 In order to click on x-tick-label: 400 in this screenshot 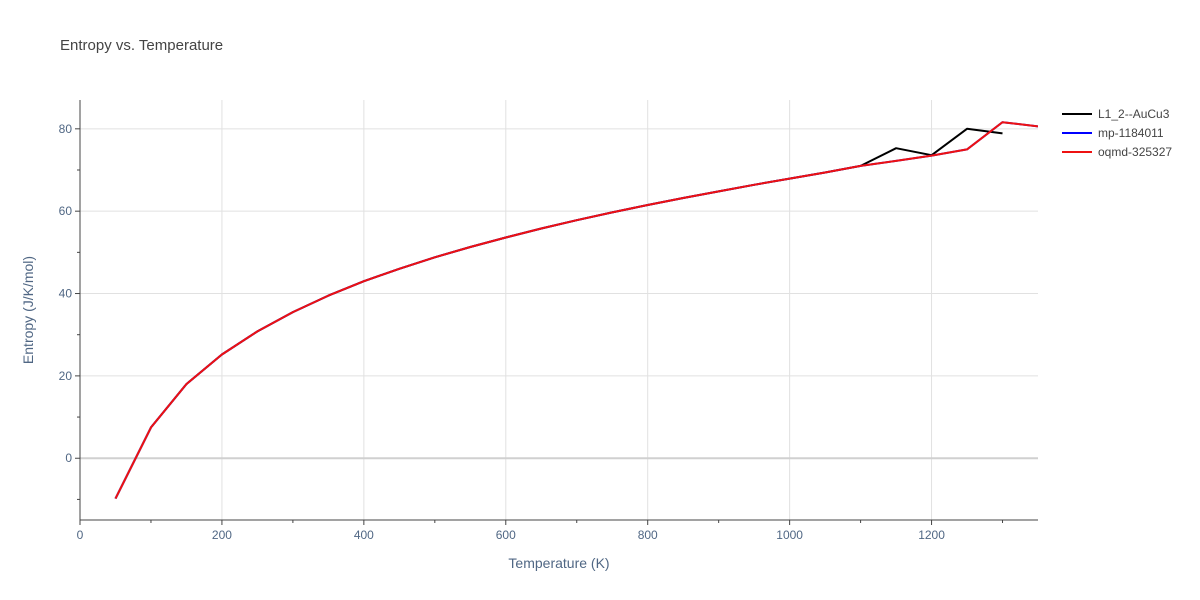, I will do `click(364, 535)`.